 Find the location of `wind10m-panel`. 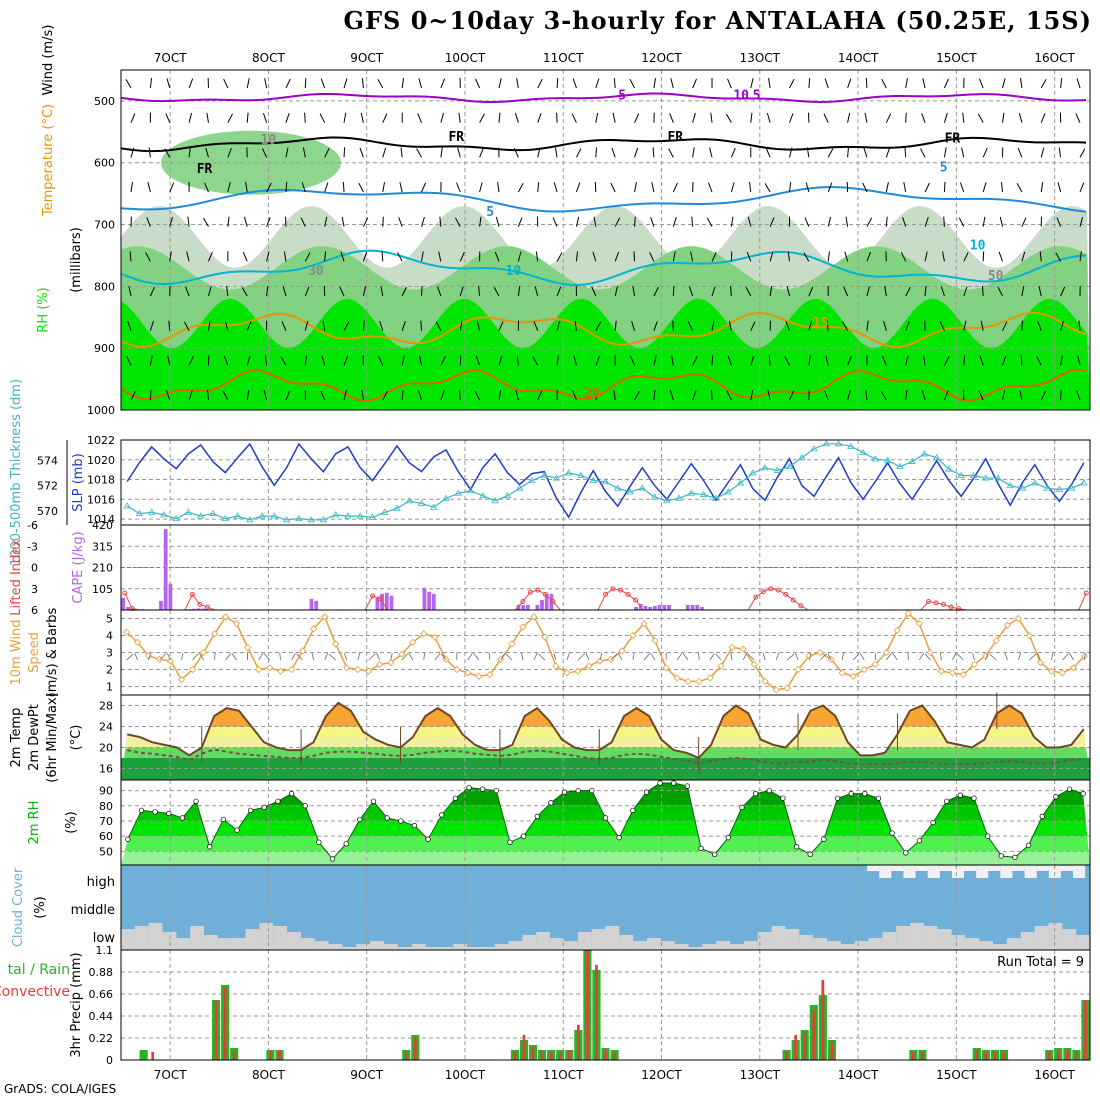

wind10m-panel is located at coordinates (605, 652).